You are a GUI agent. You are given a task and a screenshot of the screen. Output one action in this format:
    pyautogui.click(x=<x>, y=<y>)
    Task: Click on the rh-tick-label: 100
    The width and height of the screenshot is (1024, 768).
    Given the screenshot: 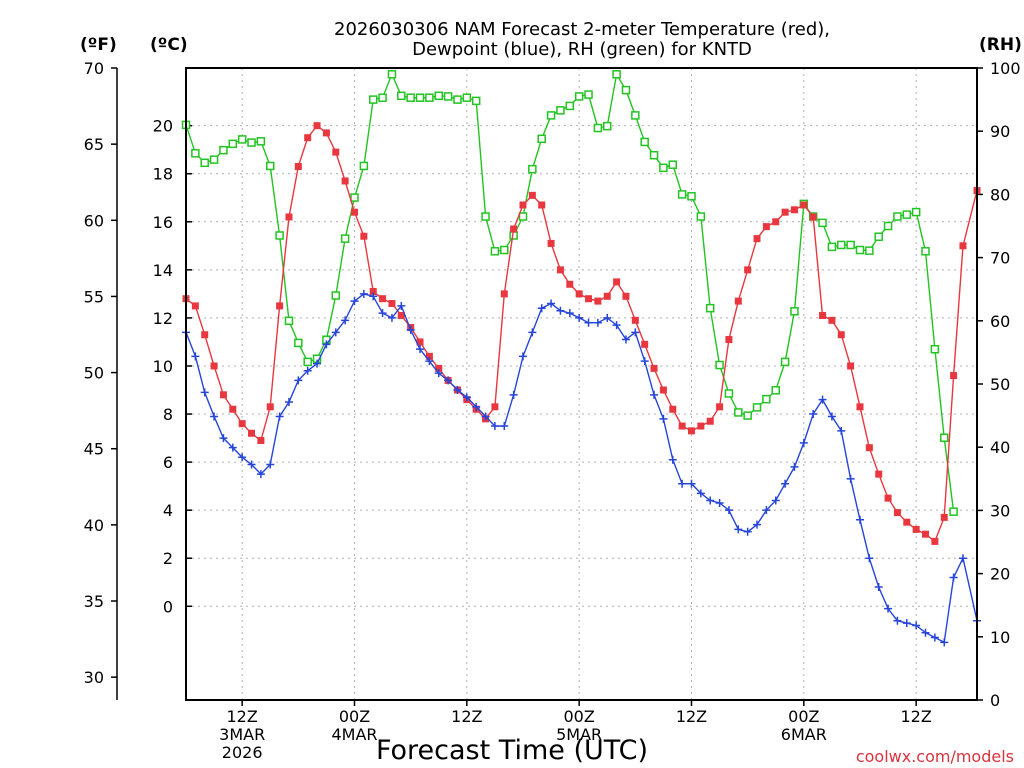 What is the action you would take?
    pyautogui.click(x=1005, y=68)
    